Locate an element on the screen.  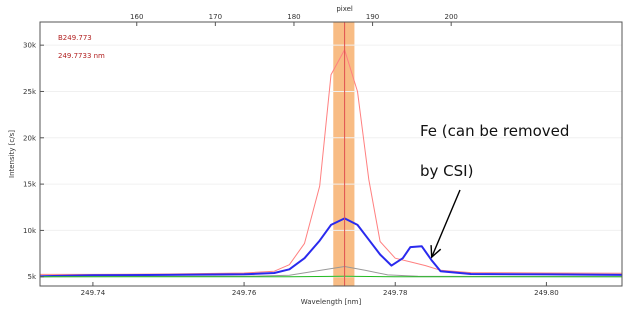
annotation-arrow-layer is located at coordinates (445, 224).